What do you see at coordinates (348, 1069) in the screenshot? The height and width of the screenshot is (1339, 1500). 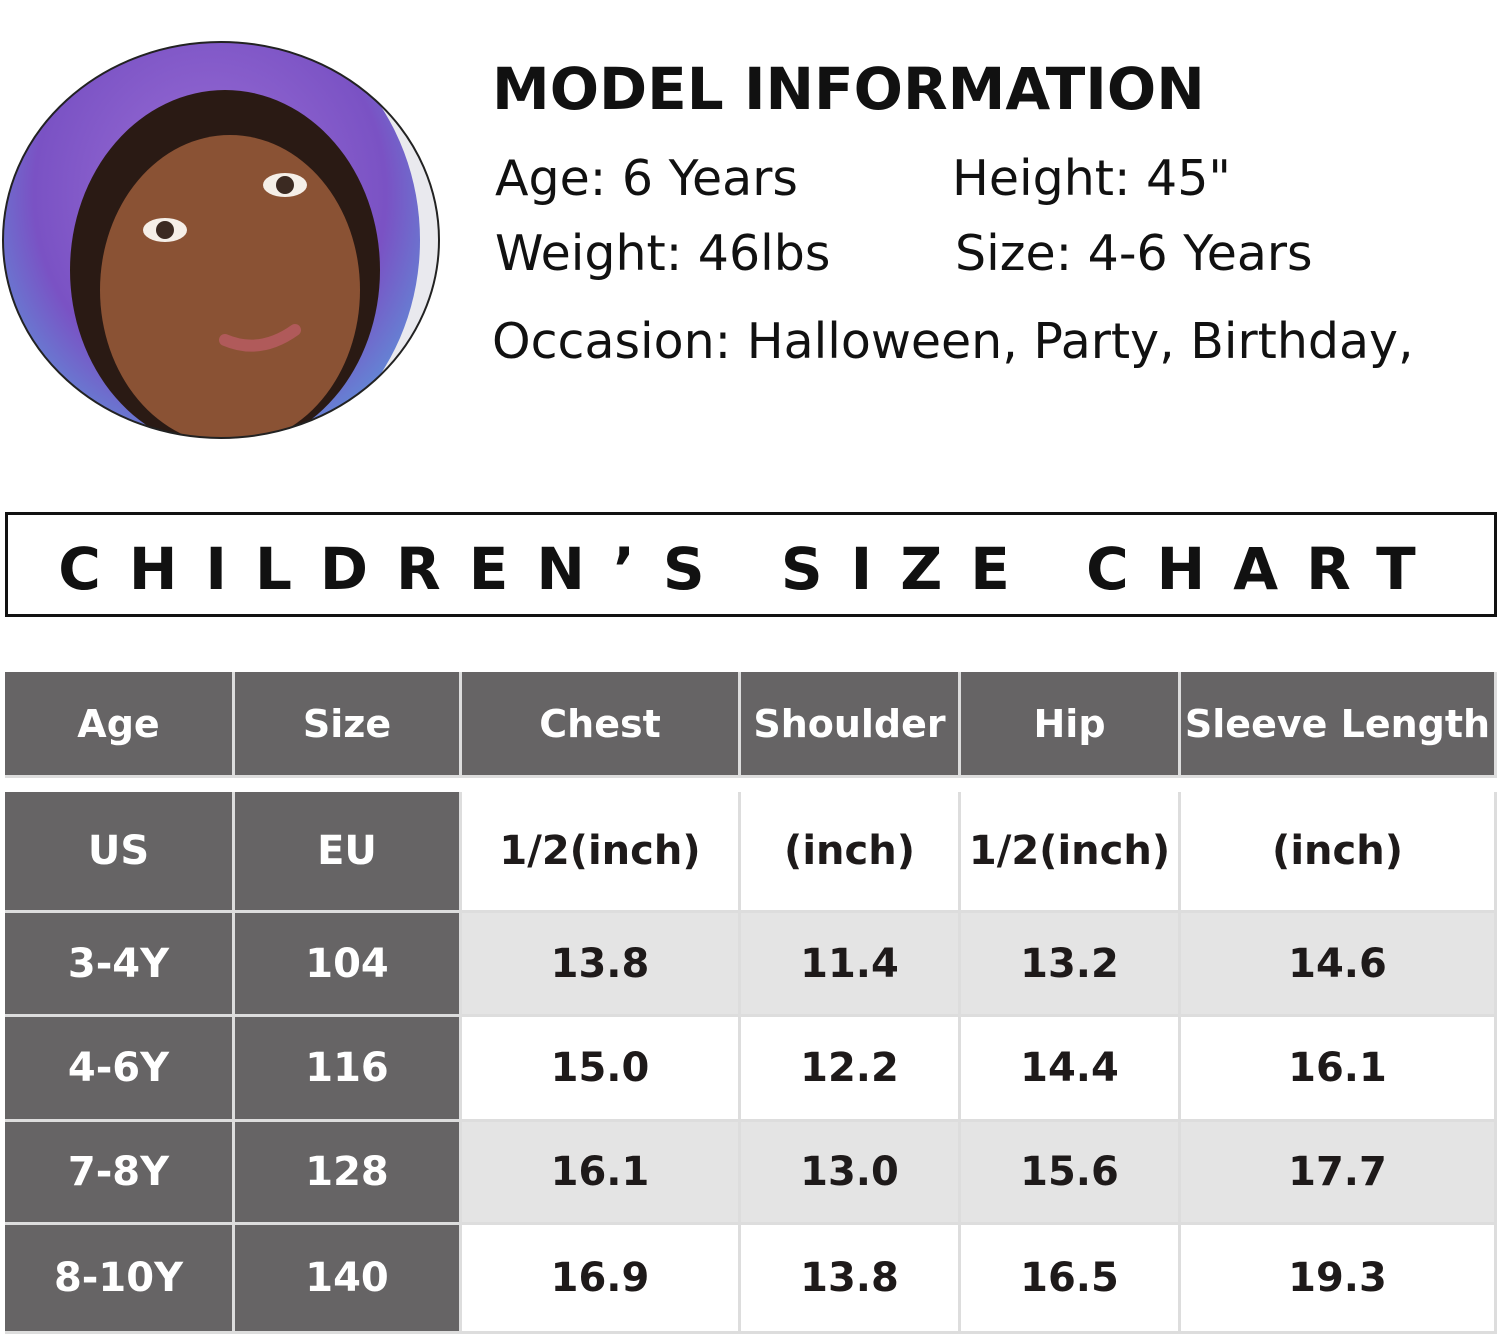 I see `data-cell: 116` at bounding box center [348, 1069].